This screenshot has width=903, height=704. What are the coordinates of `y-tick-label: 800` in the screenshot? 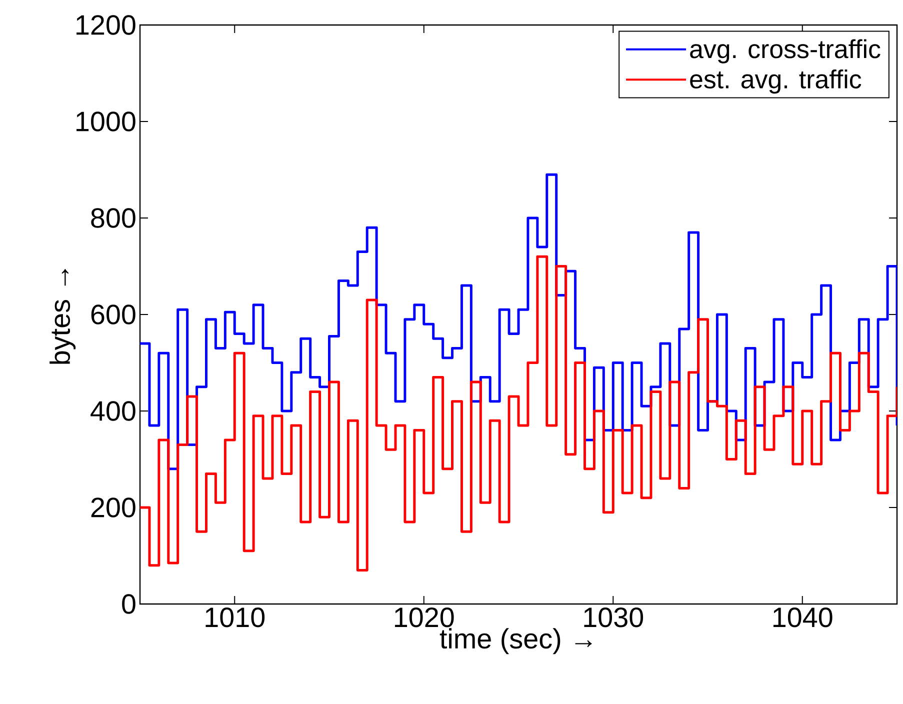 It's located at (113, 218).